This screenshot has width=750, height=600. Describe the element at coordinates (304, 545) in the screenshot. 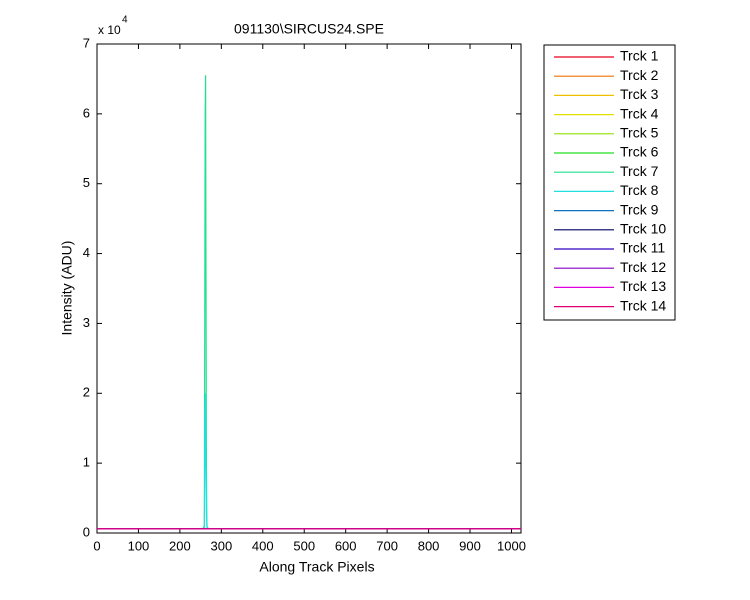

I see `x-tick-label: 500` at that location.